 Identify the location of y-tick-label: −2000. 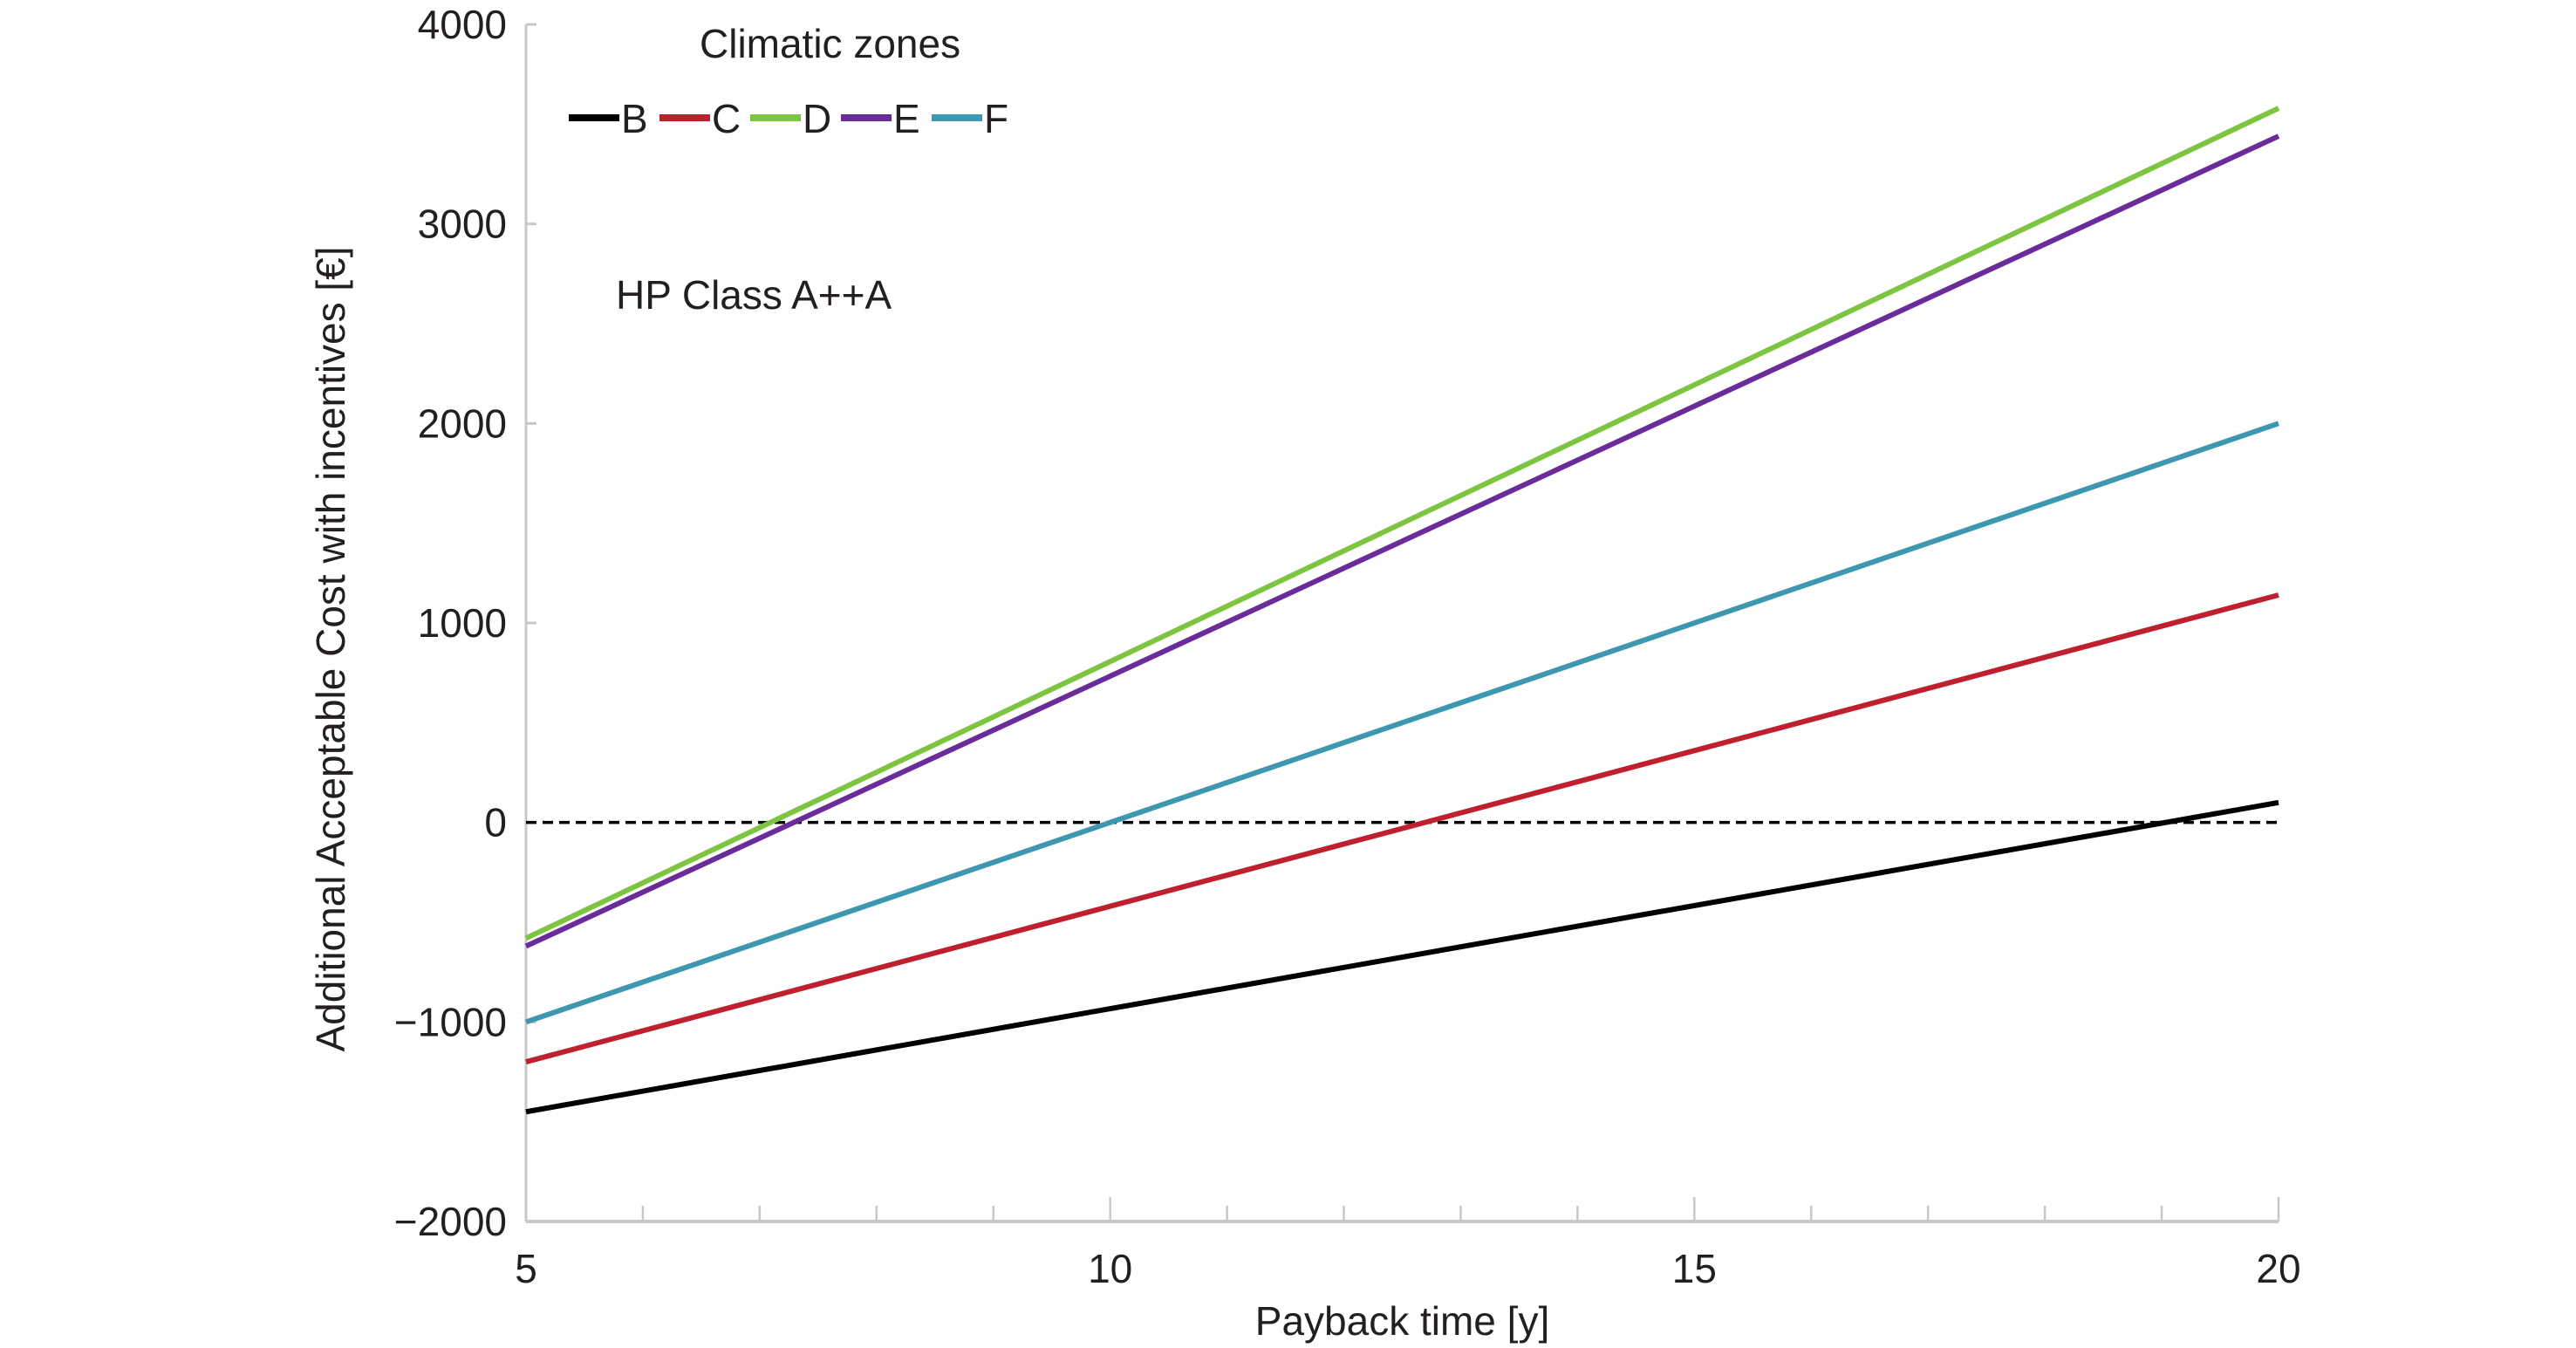
(450, 1221).